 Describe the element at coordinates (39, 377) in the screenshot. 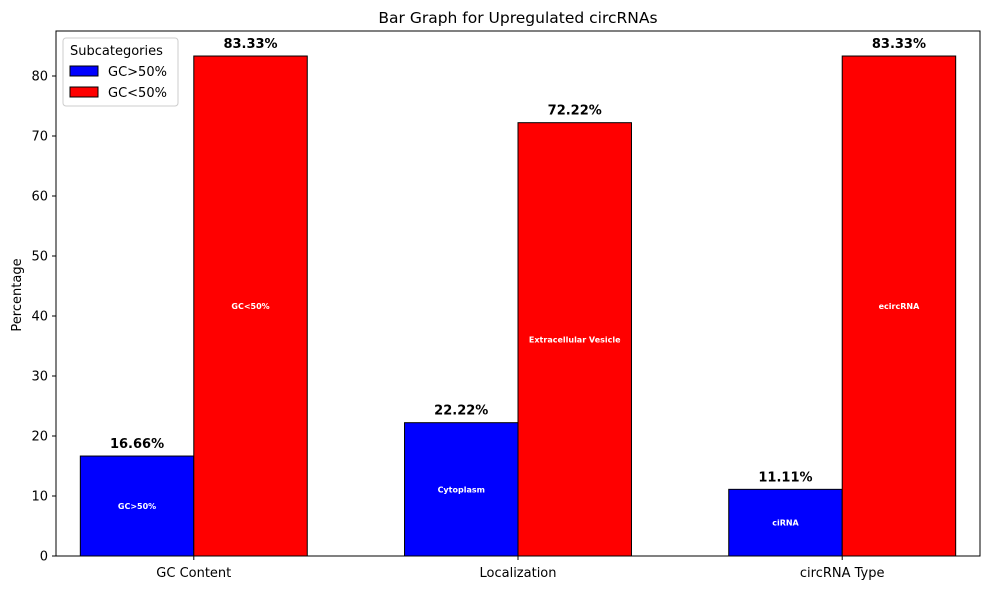

I see `y-tick-label: 30` at that location.